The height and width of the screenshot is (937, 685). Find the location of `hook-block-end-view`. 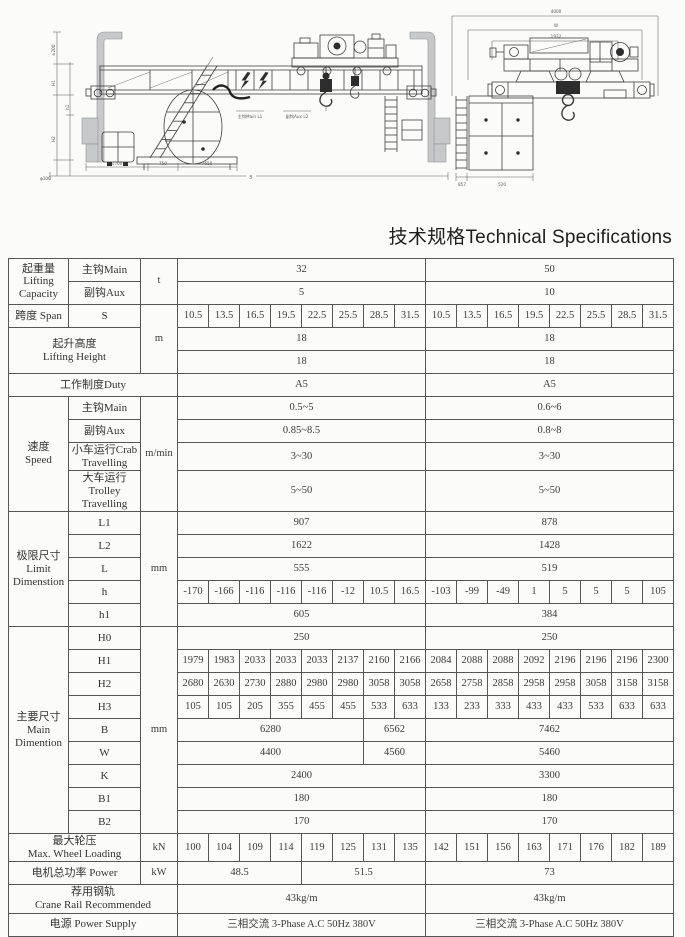

hook-block-end-view is located at coordinates (568, 94).